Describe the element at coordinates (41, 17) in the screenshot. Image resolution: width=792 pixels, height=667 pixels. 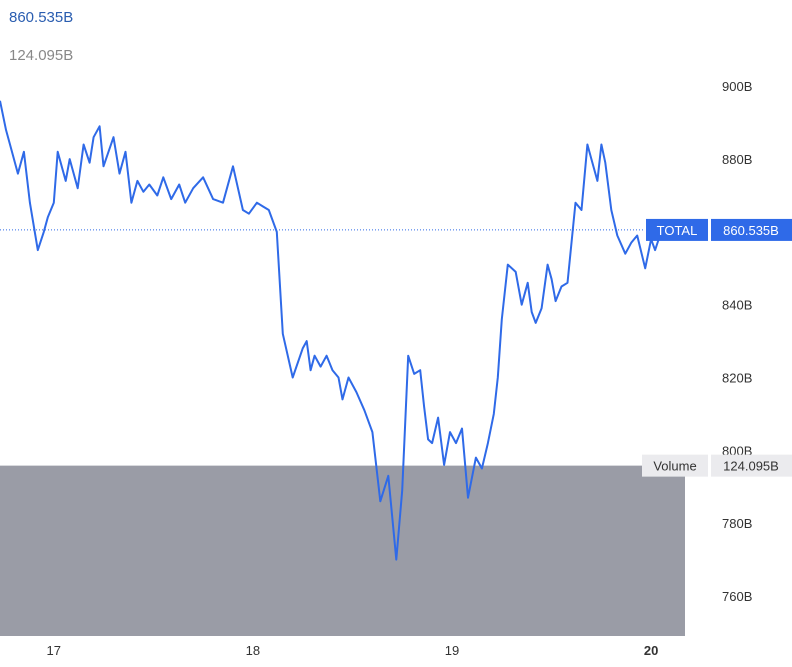
I see `current-value-label: 860.535B` at that location.